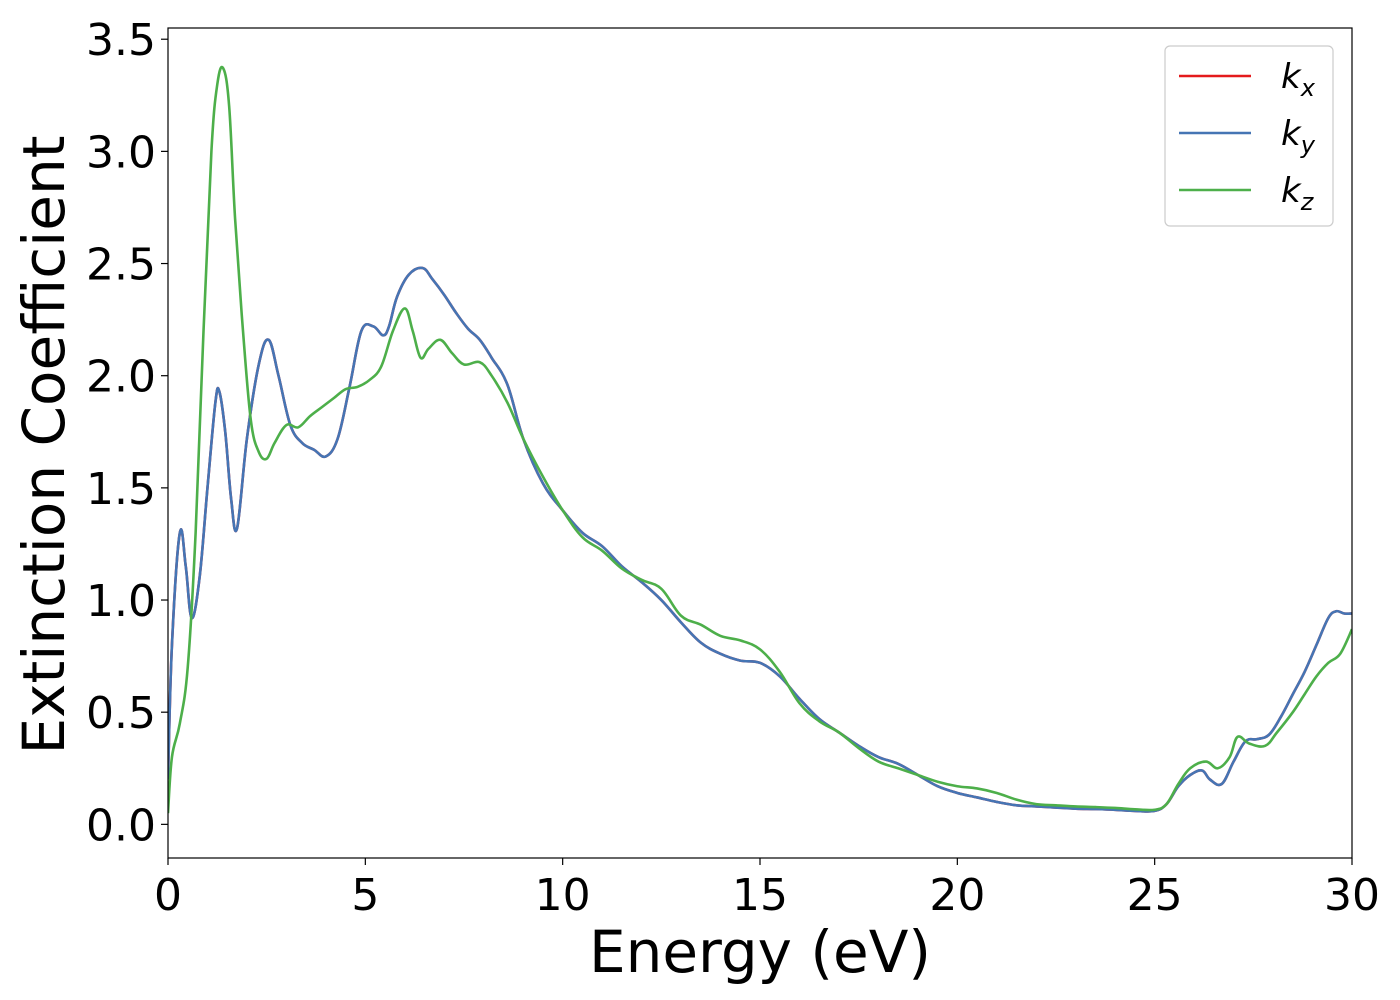 The image size is (1400, 1000). Describe the element at coordinates (121, 601) in the screenshot. I see `y-tick-label: 1.0` at that location.